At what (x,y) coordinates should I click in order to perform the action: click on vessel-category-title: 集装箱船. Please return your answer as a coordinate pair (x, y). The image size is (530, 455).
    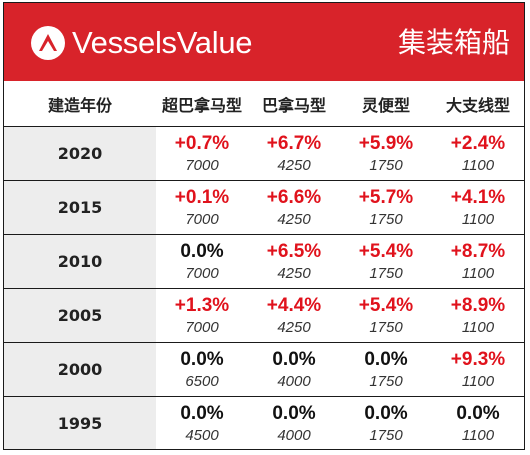
    Looking at the image, I should click on (453, 42).